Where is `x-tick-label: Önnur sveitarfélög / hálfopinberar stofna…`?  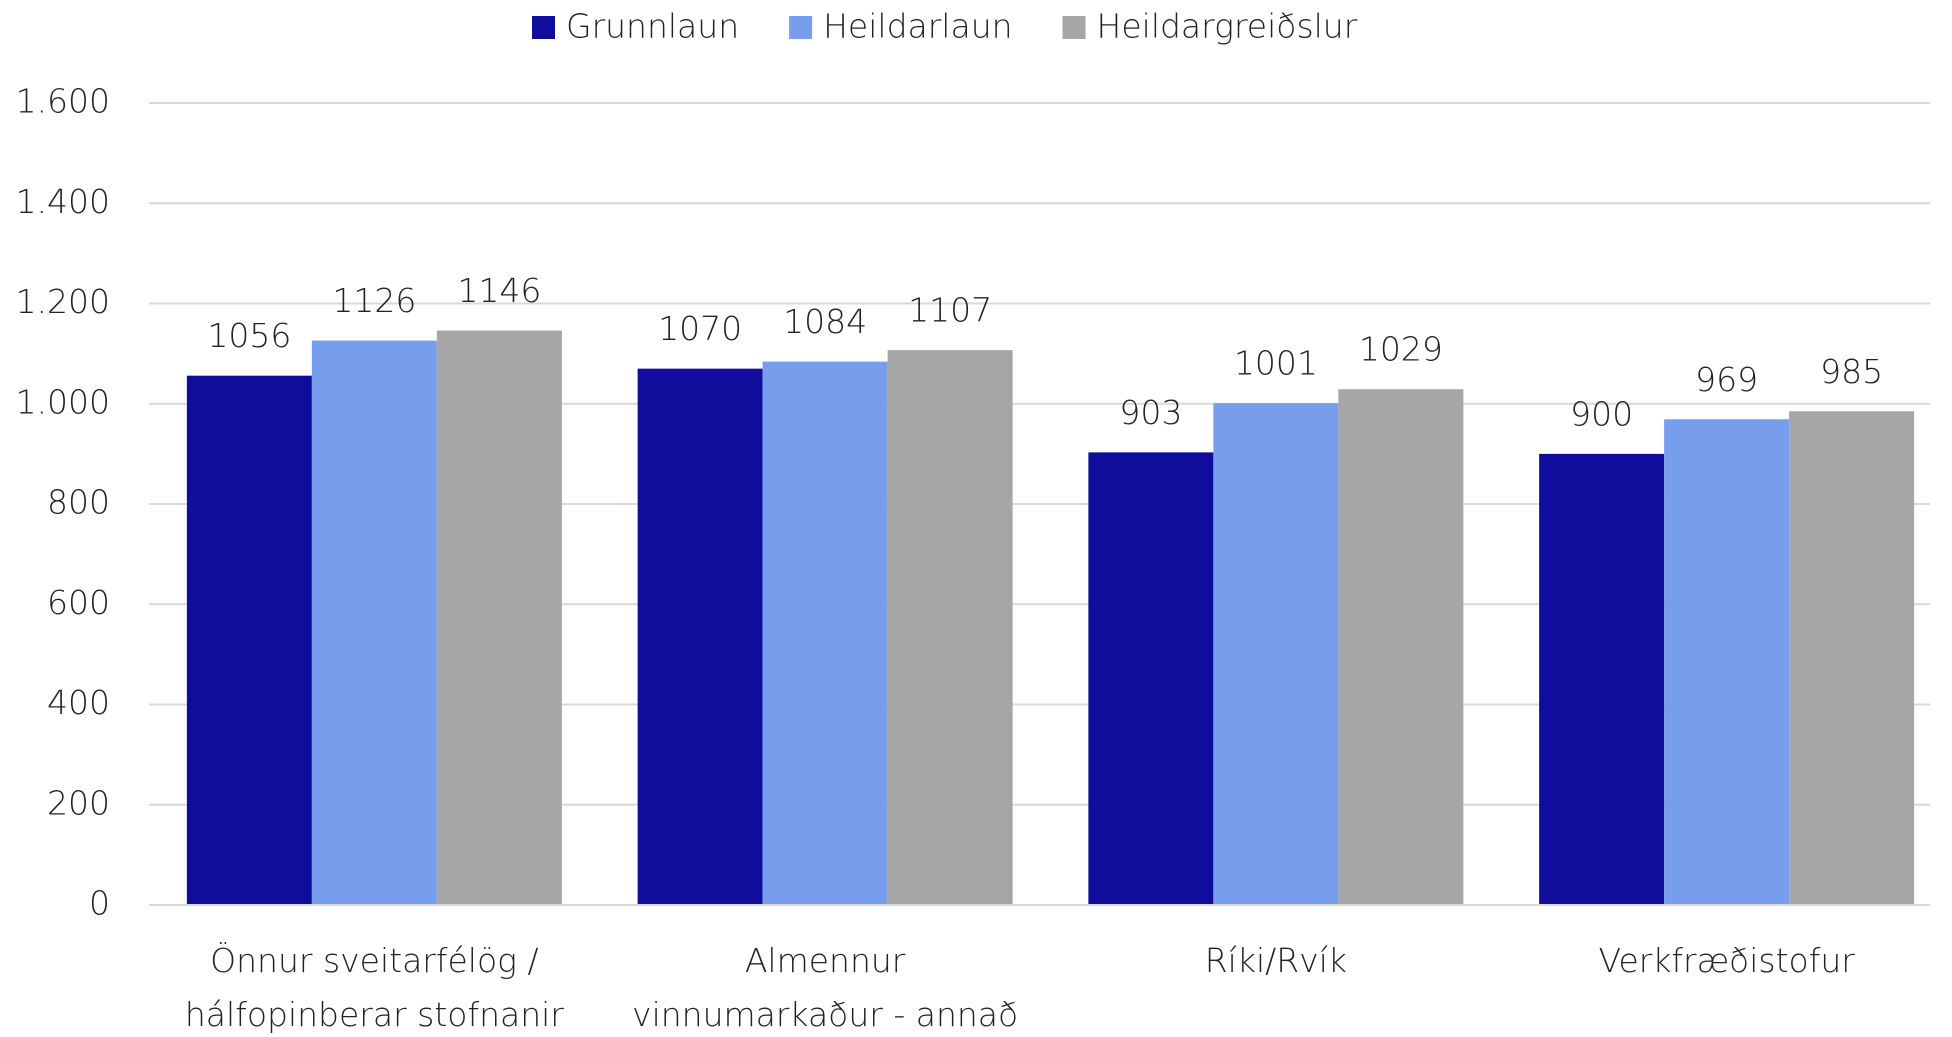 x-tick-label: Önnur sveitarfélög / hálfopinberar stofna… is located at coordinates (374, 987).